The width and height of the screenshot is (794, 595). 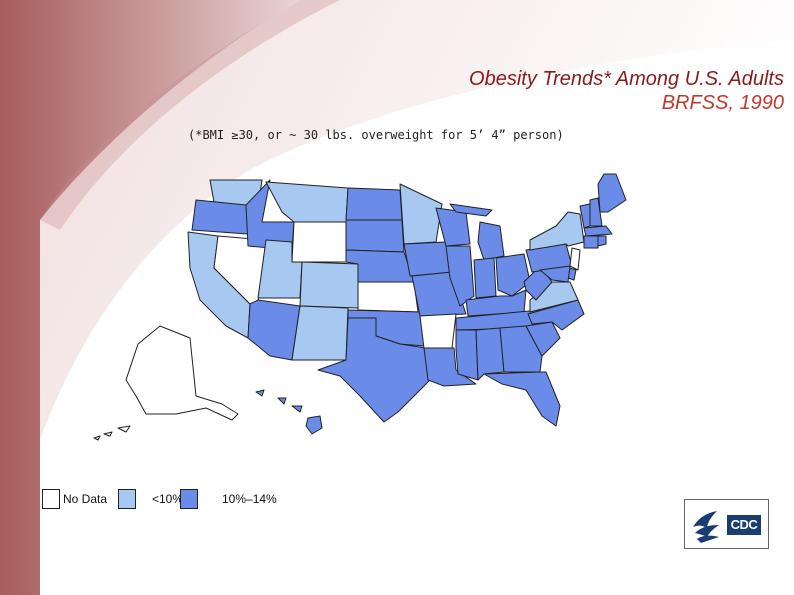 What do you see at coordinates (51, 499) in the screenshot?
I see `legend-swatch-no-data` at bounding box center [51, 499].